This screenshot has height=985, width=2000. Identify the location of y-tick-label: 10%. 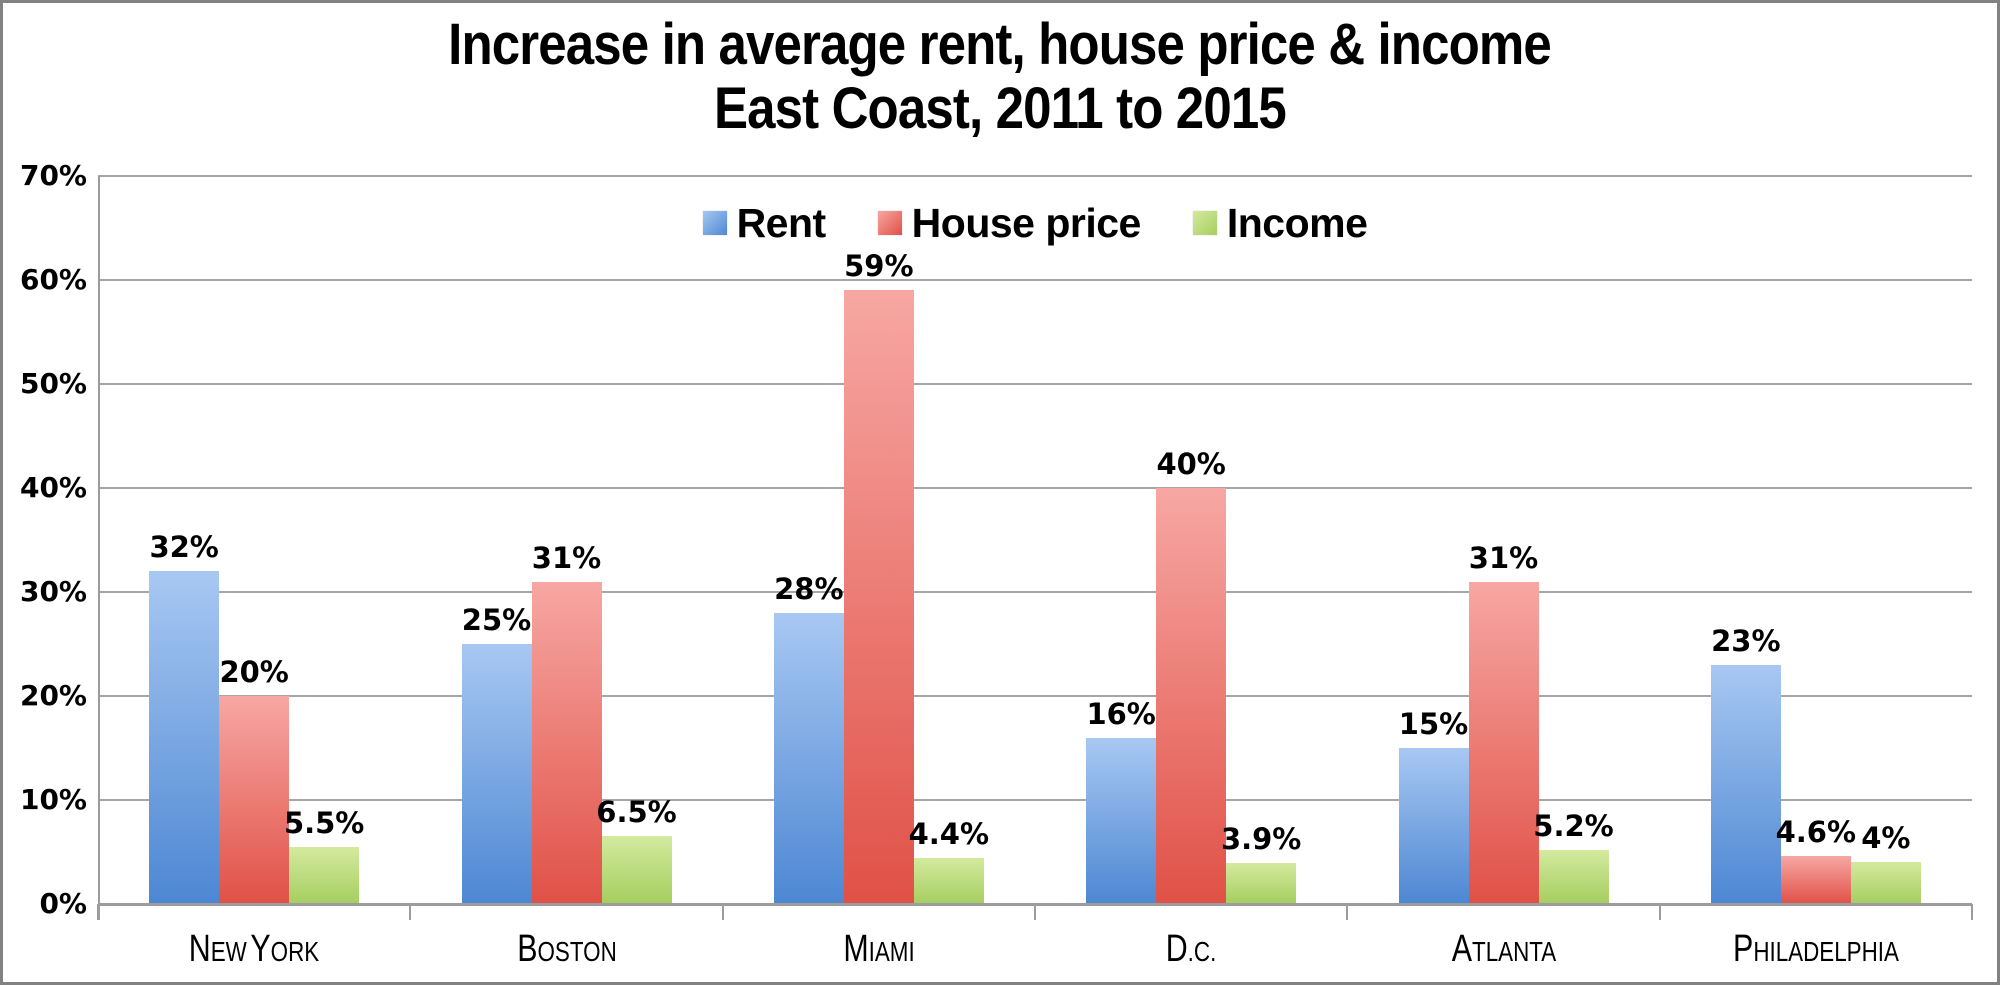
(53, 799).